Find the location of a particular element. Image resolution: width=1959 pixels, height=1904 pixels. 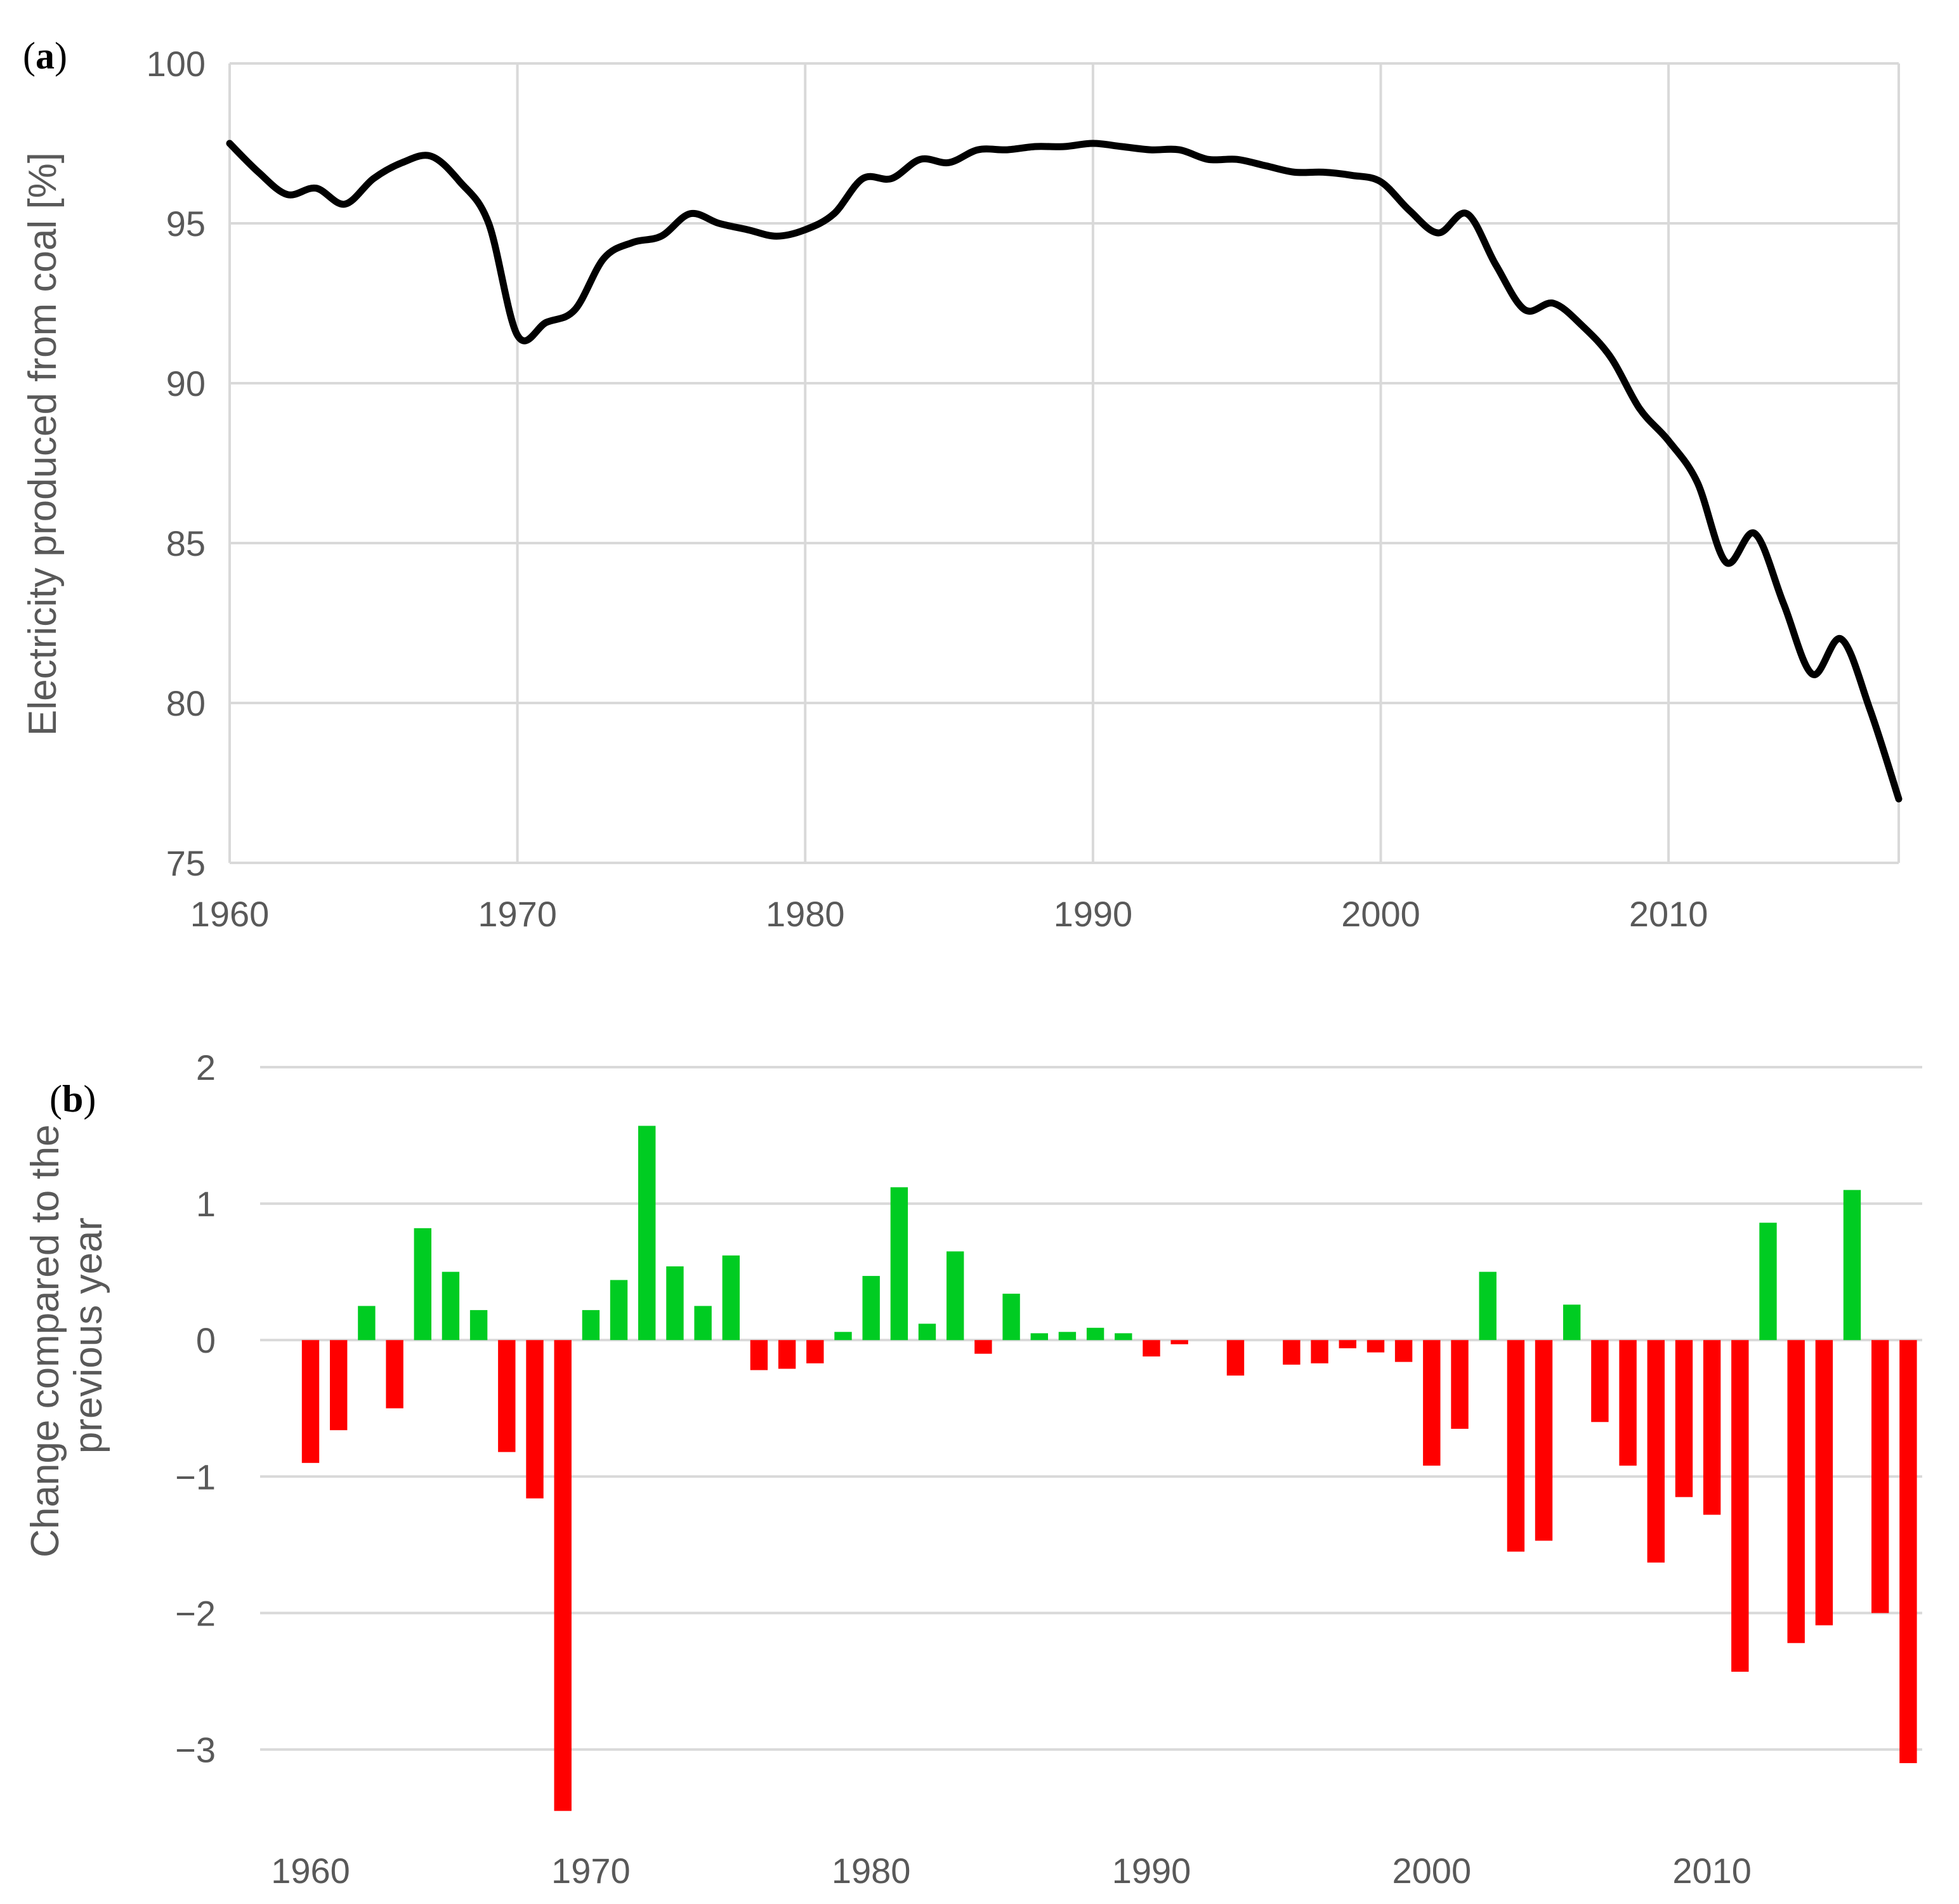

panel-b-bar-1989 is located at coordinates (1123, 1337).